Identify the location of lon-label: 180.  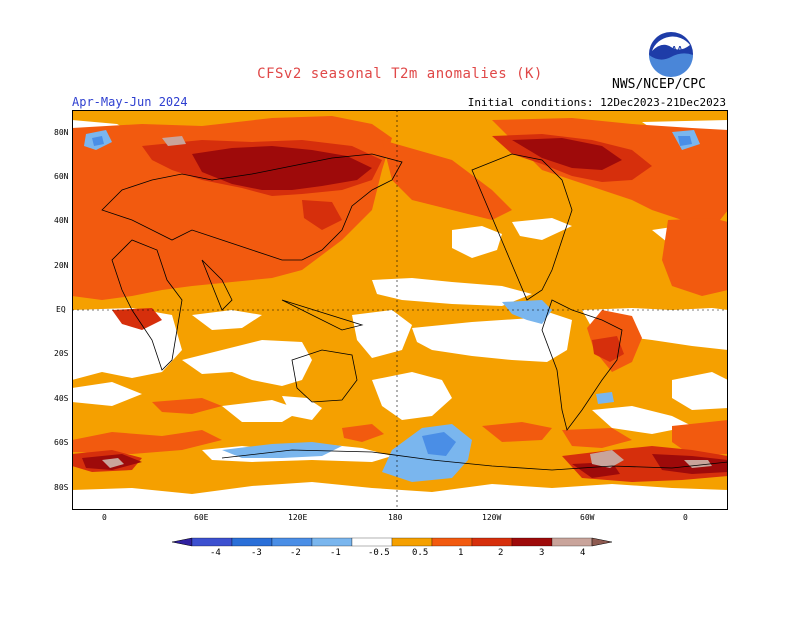
(395, 517).